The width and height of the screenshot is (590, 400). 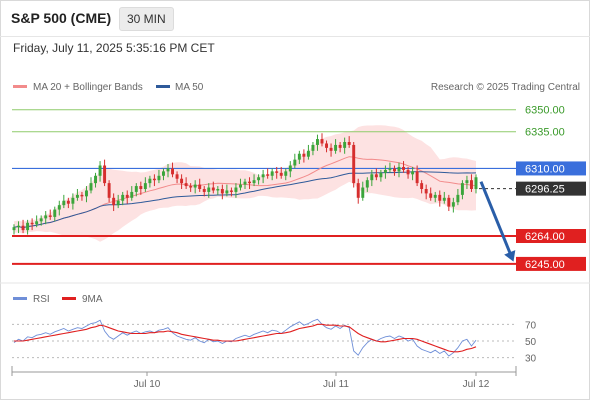 I want to click on rsi-tick-label: 50, so click(x=531, y=342).